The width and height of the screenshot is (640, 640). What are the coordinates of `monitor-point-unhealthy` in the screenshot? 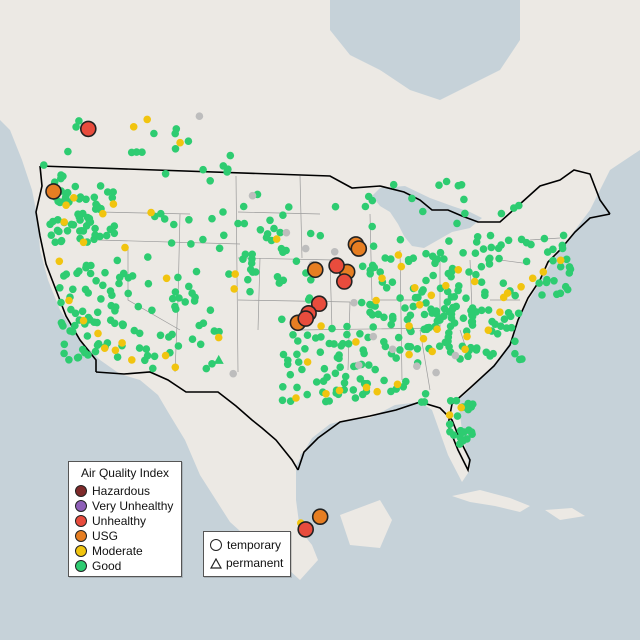 It's located at (306, 529).